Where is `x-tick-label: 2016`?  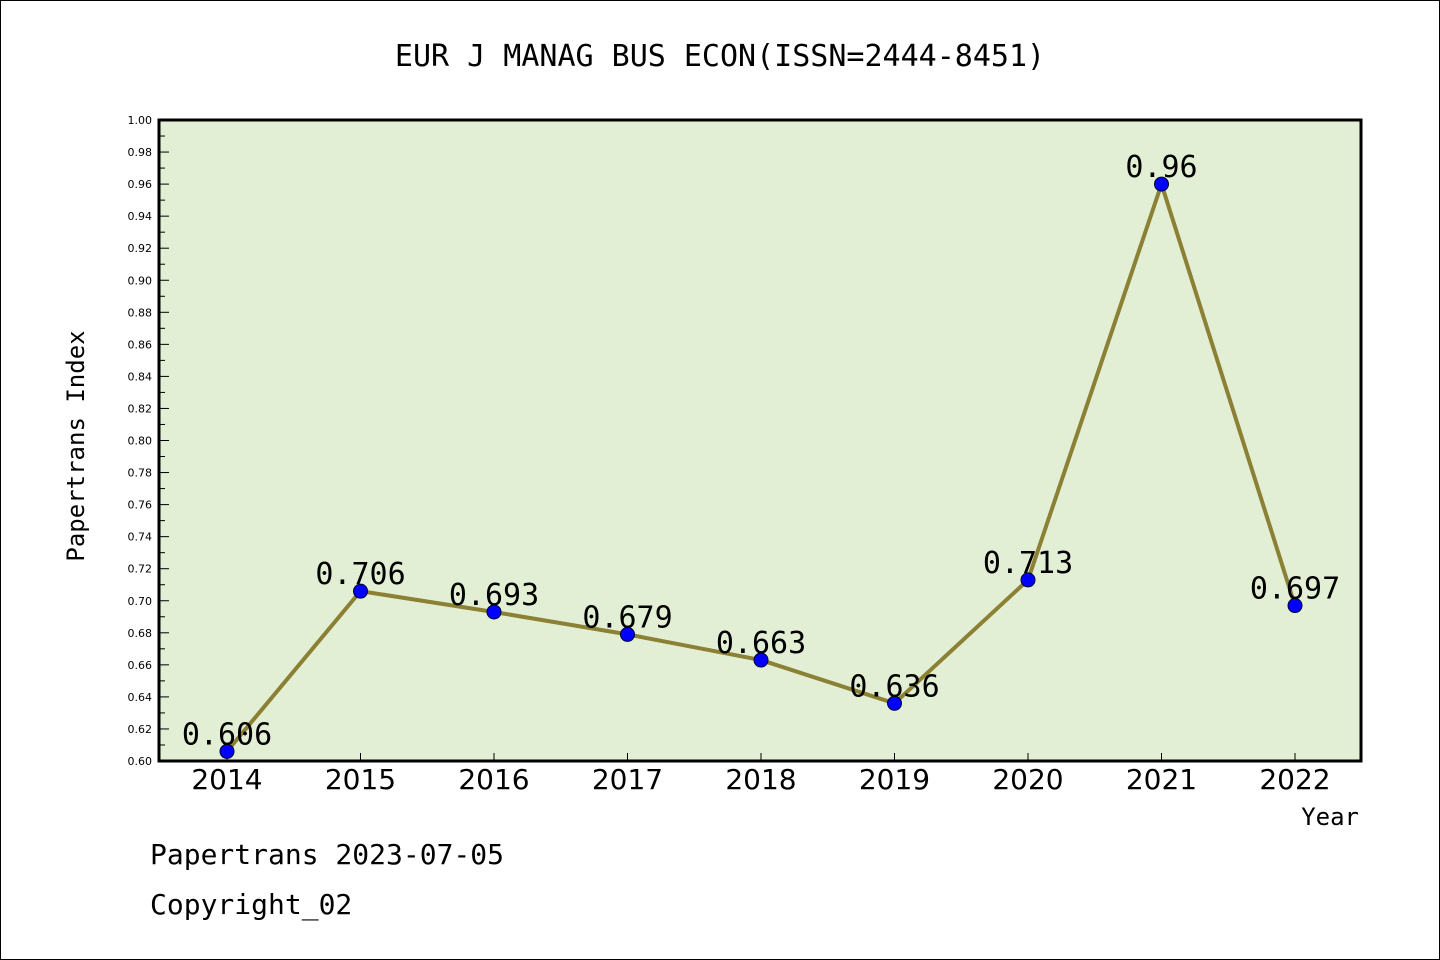
x-tick-label: 2016 is located at coordinates (493, 779).